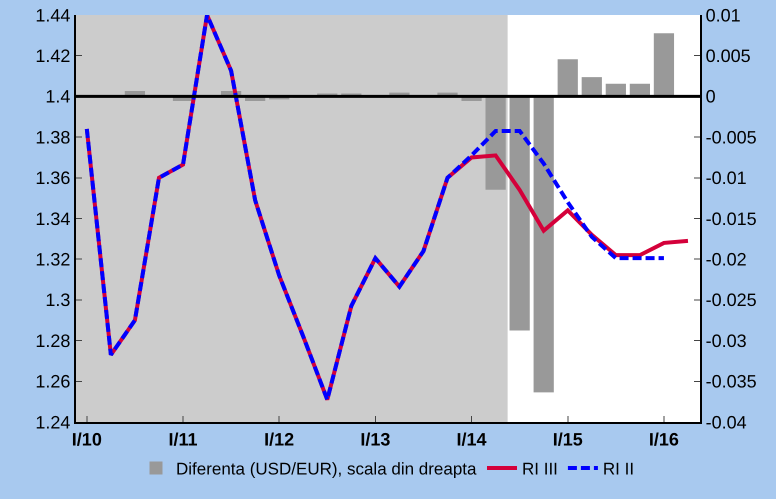  What do you see at coordinates (52, 137) in the screenshot?
I see `y-tick-label: 1.38` at bounding box center [52, 137].